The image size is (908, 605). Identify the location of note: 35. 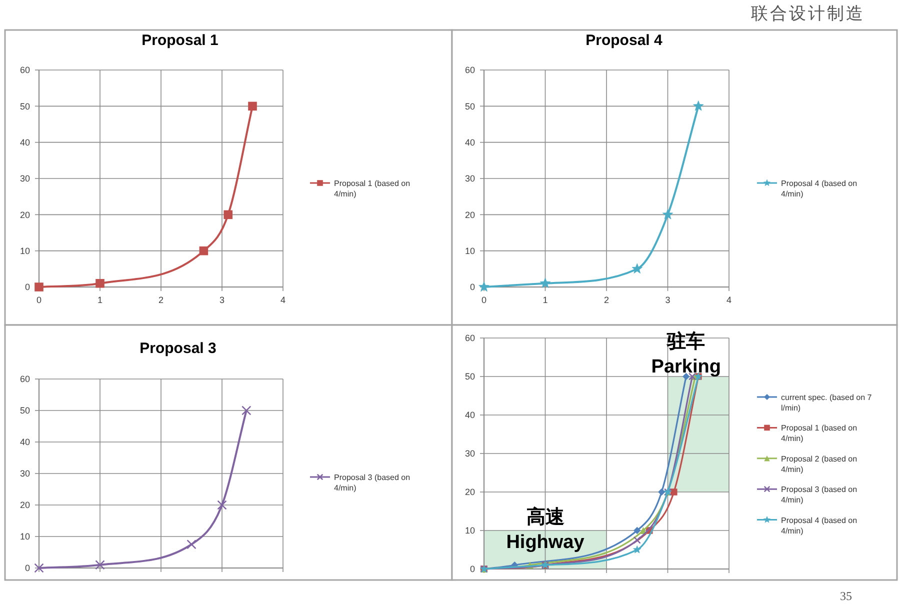
(846, 596).